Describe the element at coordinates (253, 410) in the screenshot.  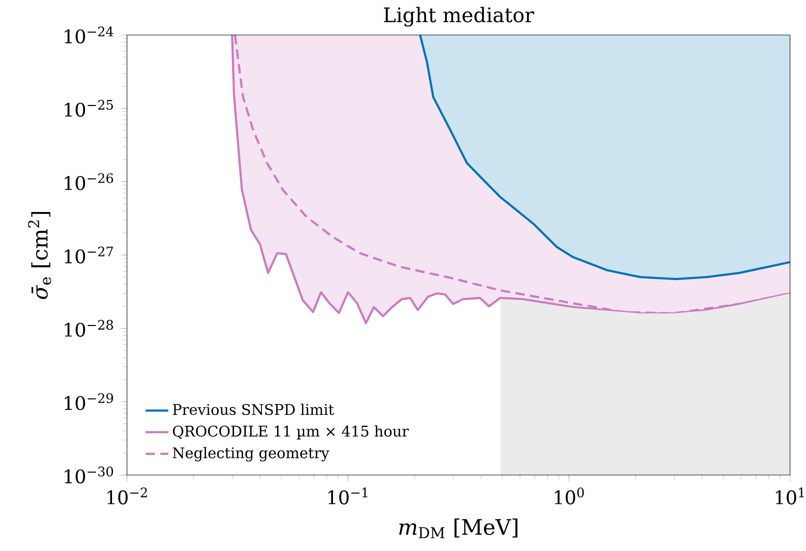
I see `legend-label: Previous SNSPD limit` at that location.